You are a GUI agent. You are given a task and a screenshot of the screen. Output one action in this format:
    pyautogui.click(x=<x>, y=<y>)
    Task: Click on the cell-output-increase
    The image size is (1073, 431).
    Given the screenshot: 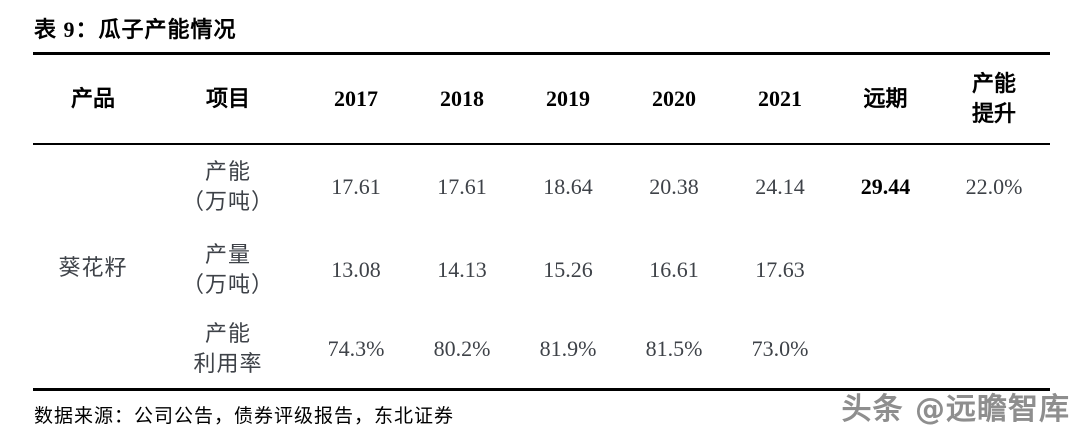 What is the action you would take?
    pyautogui.click(x=994, y=270)
    